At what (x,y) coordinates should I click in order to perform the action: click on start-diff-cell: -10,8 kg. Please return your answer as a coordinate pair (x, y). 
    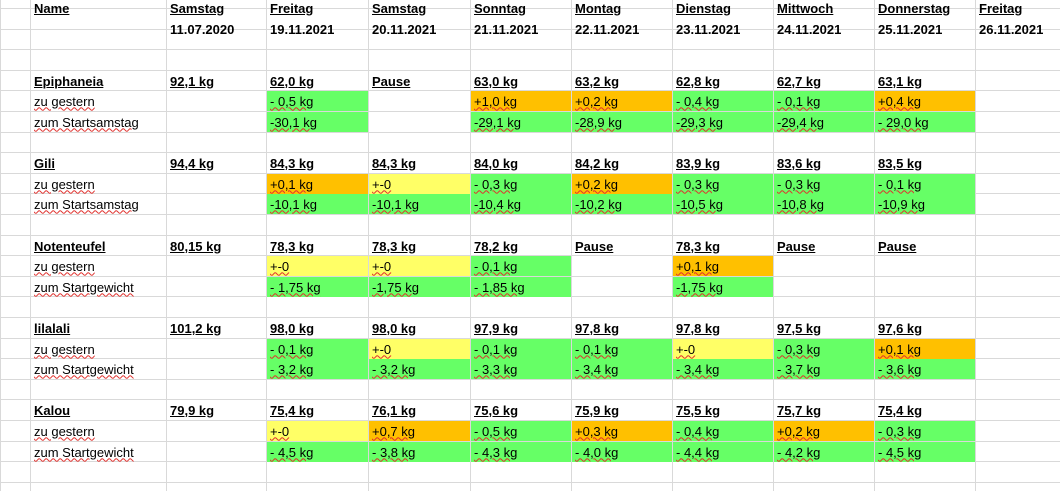
    Looking at the image, I should click on (824, 204).